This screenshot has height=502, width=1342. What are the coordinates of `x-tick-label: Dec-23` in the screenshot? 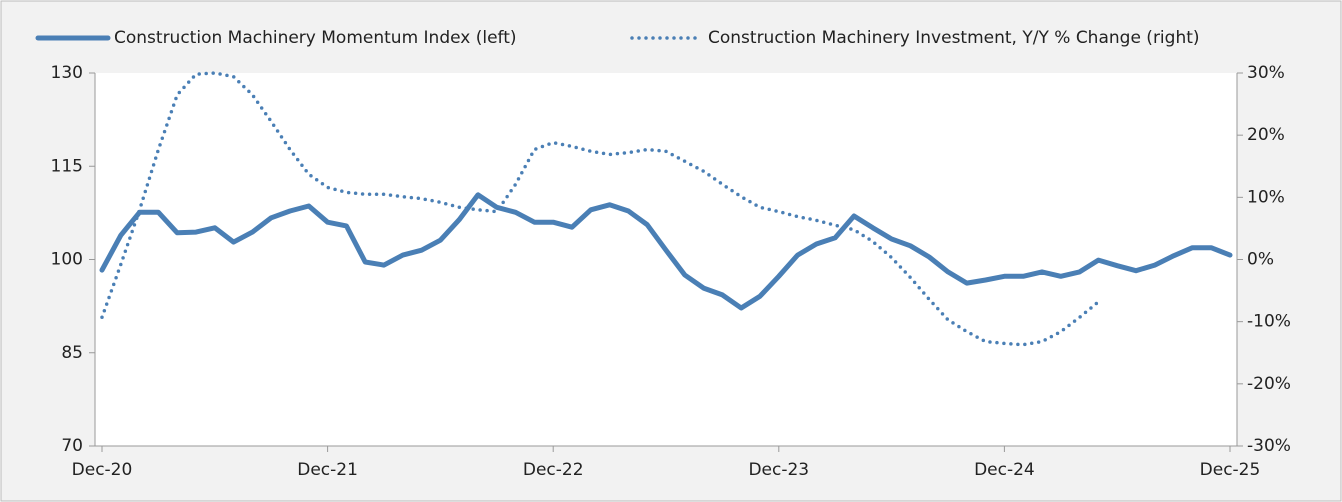 It's located at (778, 470).